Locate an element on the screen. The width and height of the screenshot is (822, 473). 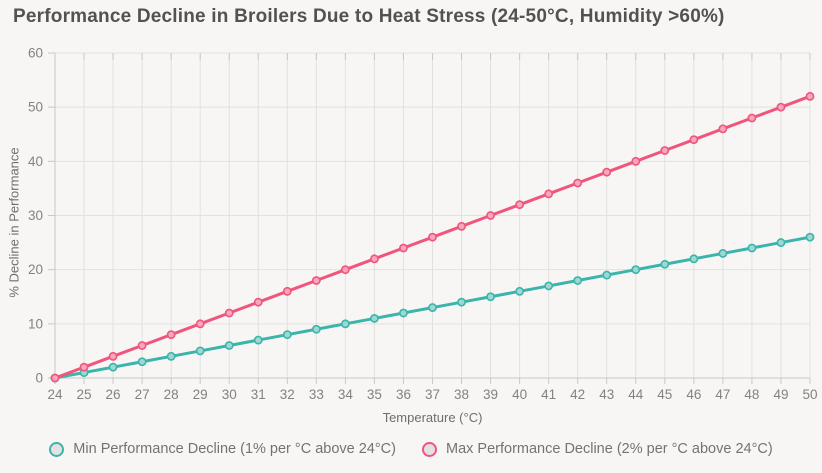
legend-marker-max-icon is located at coordinates (429, 449).